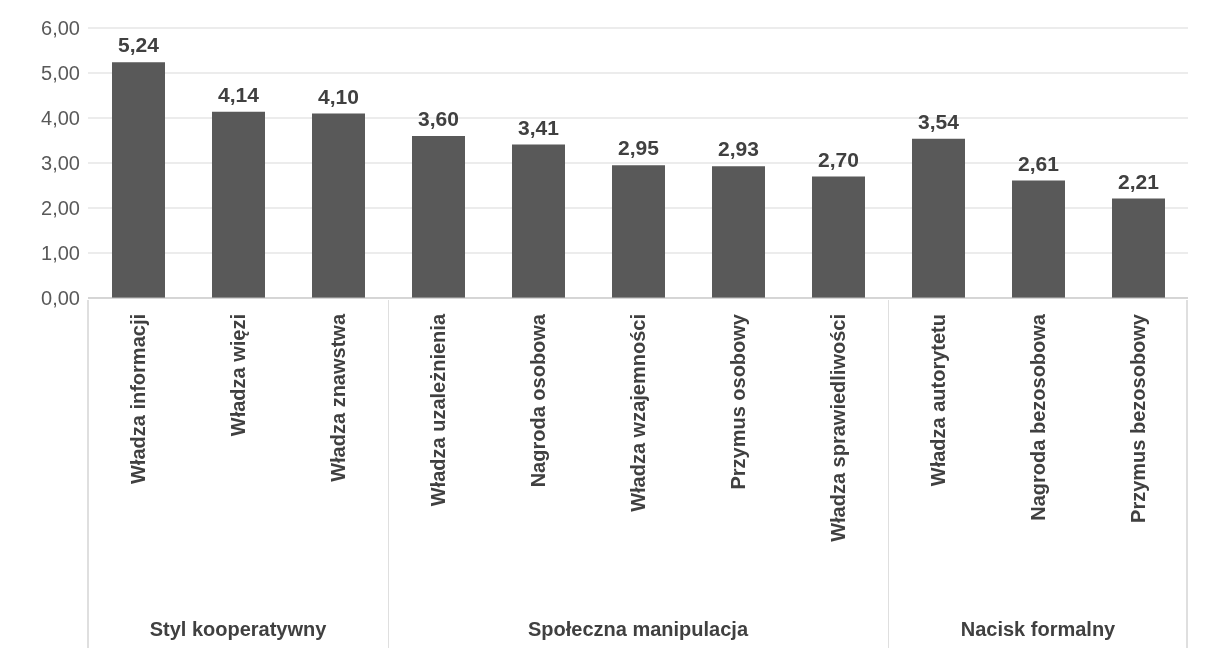  What do you see at coordinates (939, 121) in the screenshot?
I see `data-label: 3,54` at bounding box center [939, 121].